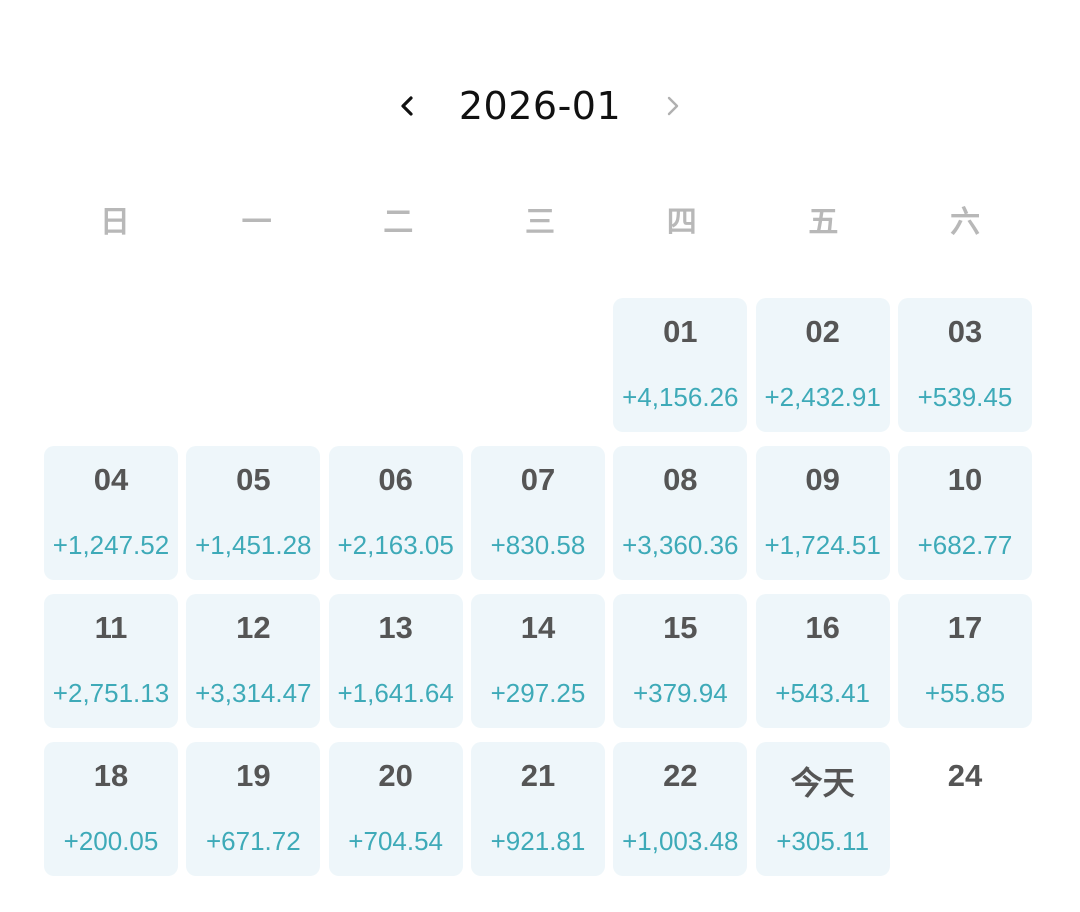 The image size is (1080, 912). Describe the element at coordinates (395, 513) in the screenshot. I see `day-cell-06: 06 +2,163.05` at that location.